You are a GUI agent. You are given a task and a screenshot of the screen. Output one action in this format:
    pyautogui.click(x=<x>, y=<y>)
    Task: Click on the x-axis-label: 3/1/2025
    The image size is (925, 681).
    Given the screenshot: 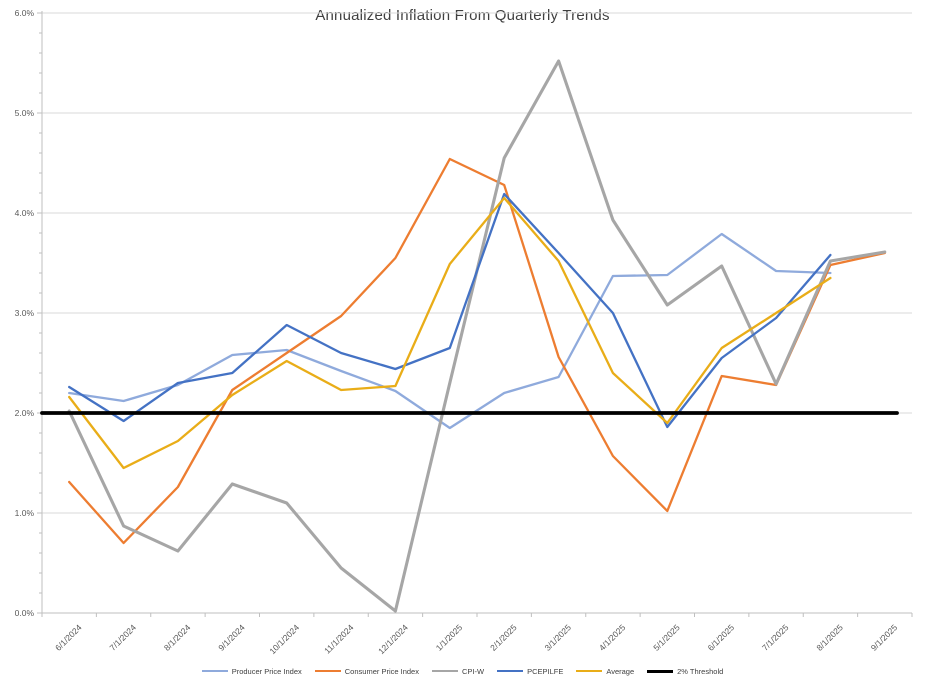 What is the action you would take?
    pyautogui.click(x=558, y=637)
    